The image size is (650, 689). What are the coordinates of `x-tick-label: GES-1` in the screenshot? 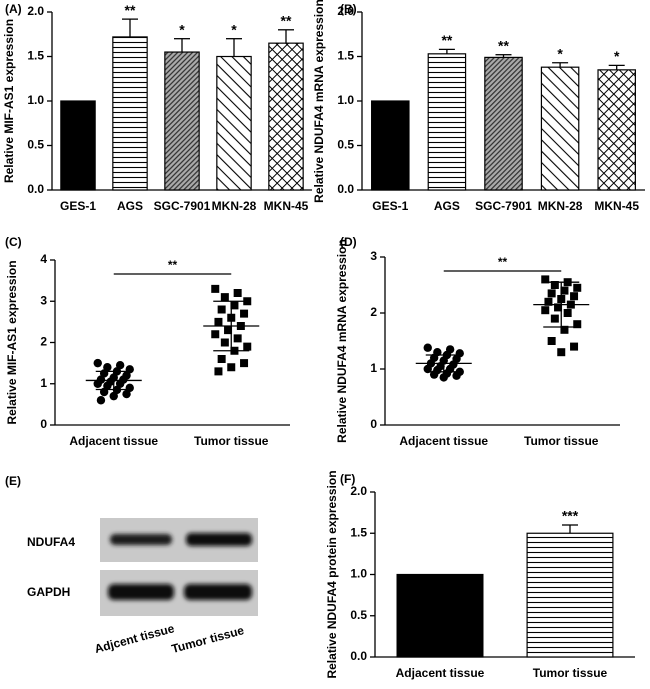 It's located at (390, 206).